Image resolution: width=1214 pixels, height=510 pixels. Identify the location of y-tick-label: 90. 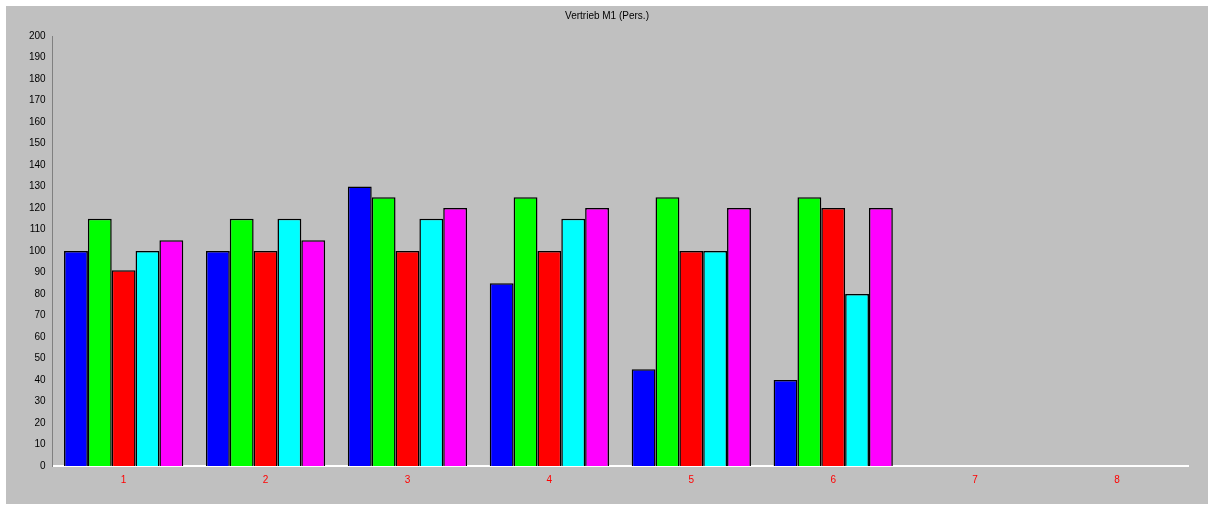
(40, 272).